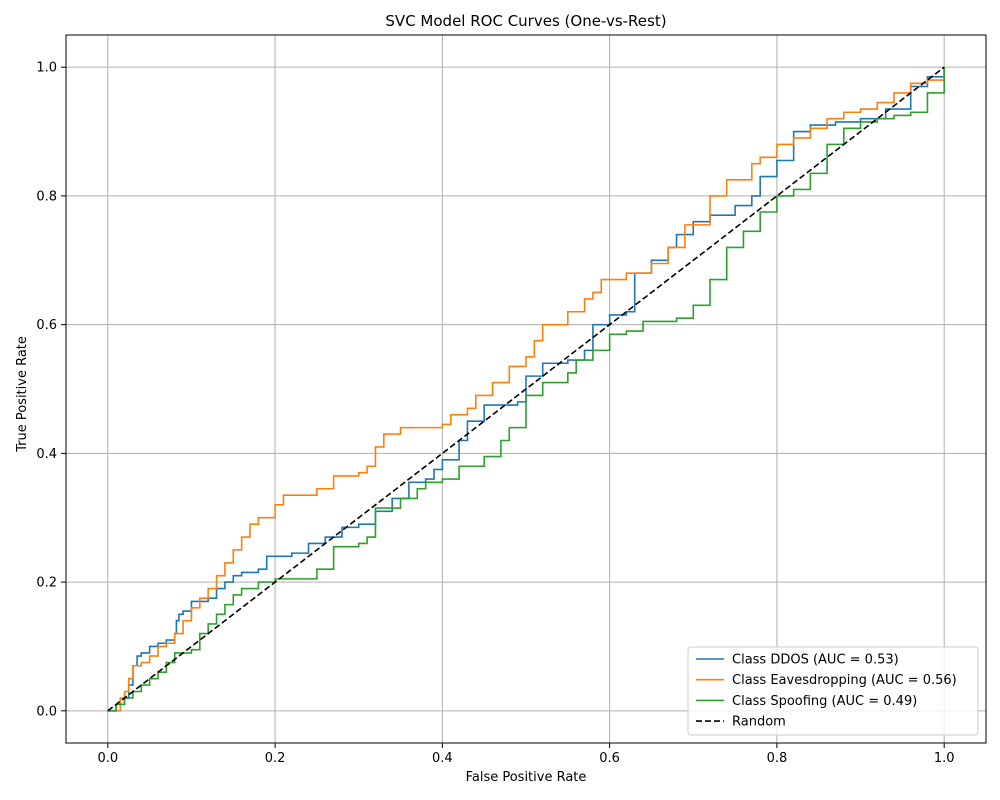 The width and height of the screenshot is (1000, 800). What do you see at coordinates (525, 21) in the screenshot?
I see `chart-title: SVC Model ROC Curves (One-vs-Rest)` at bounding box center [525, 21].